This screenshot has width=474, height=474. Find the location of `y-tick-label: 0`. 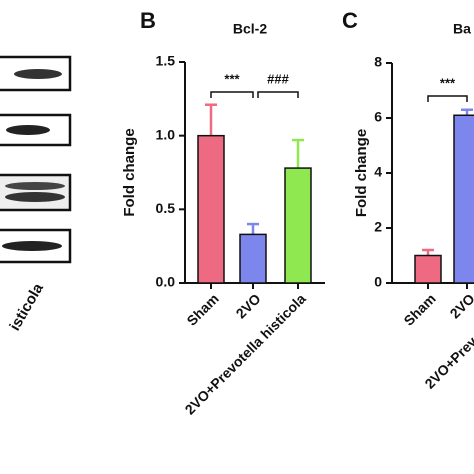

y-tick-label: 0 is located at coordinates (378, 282).